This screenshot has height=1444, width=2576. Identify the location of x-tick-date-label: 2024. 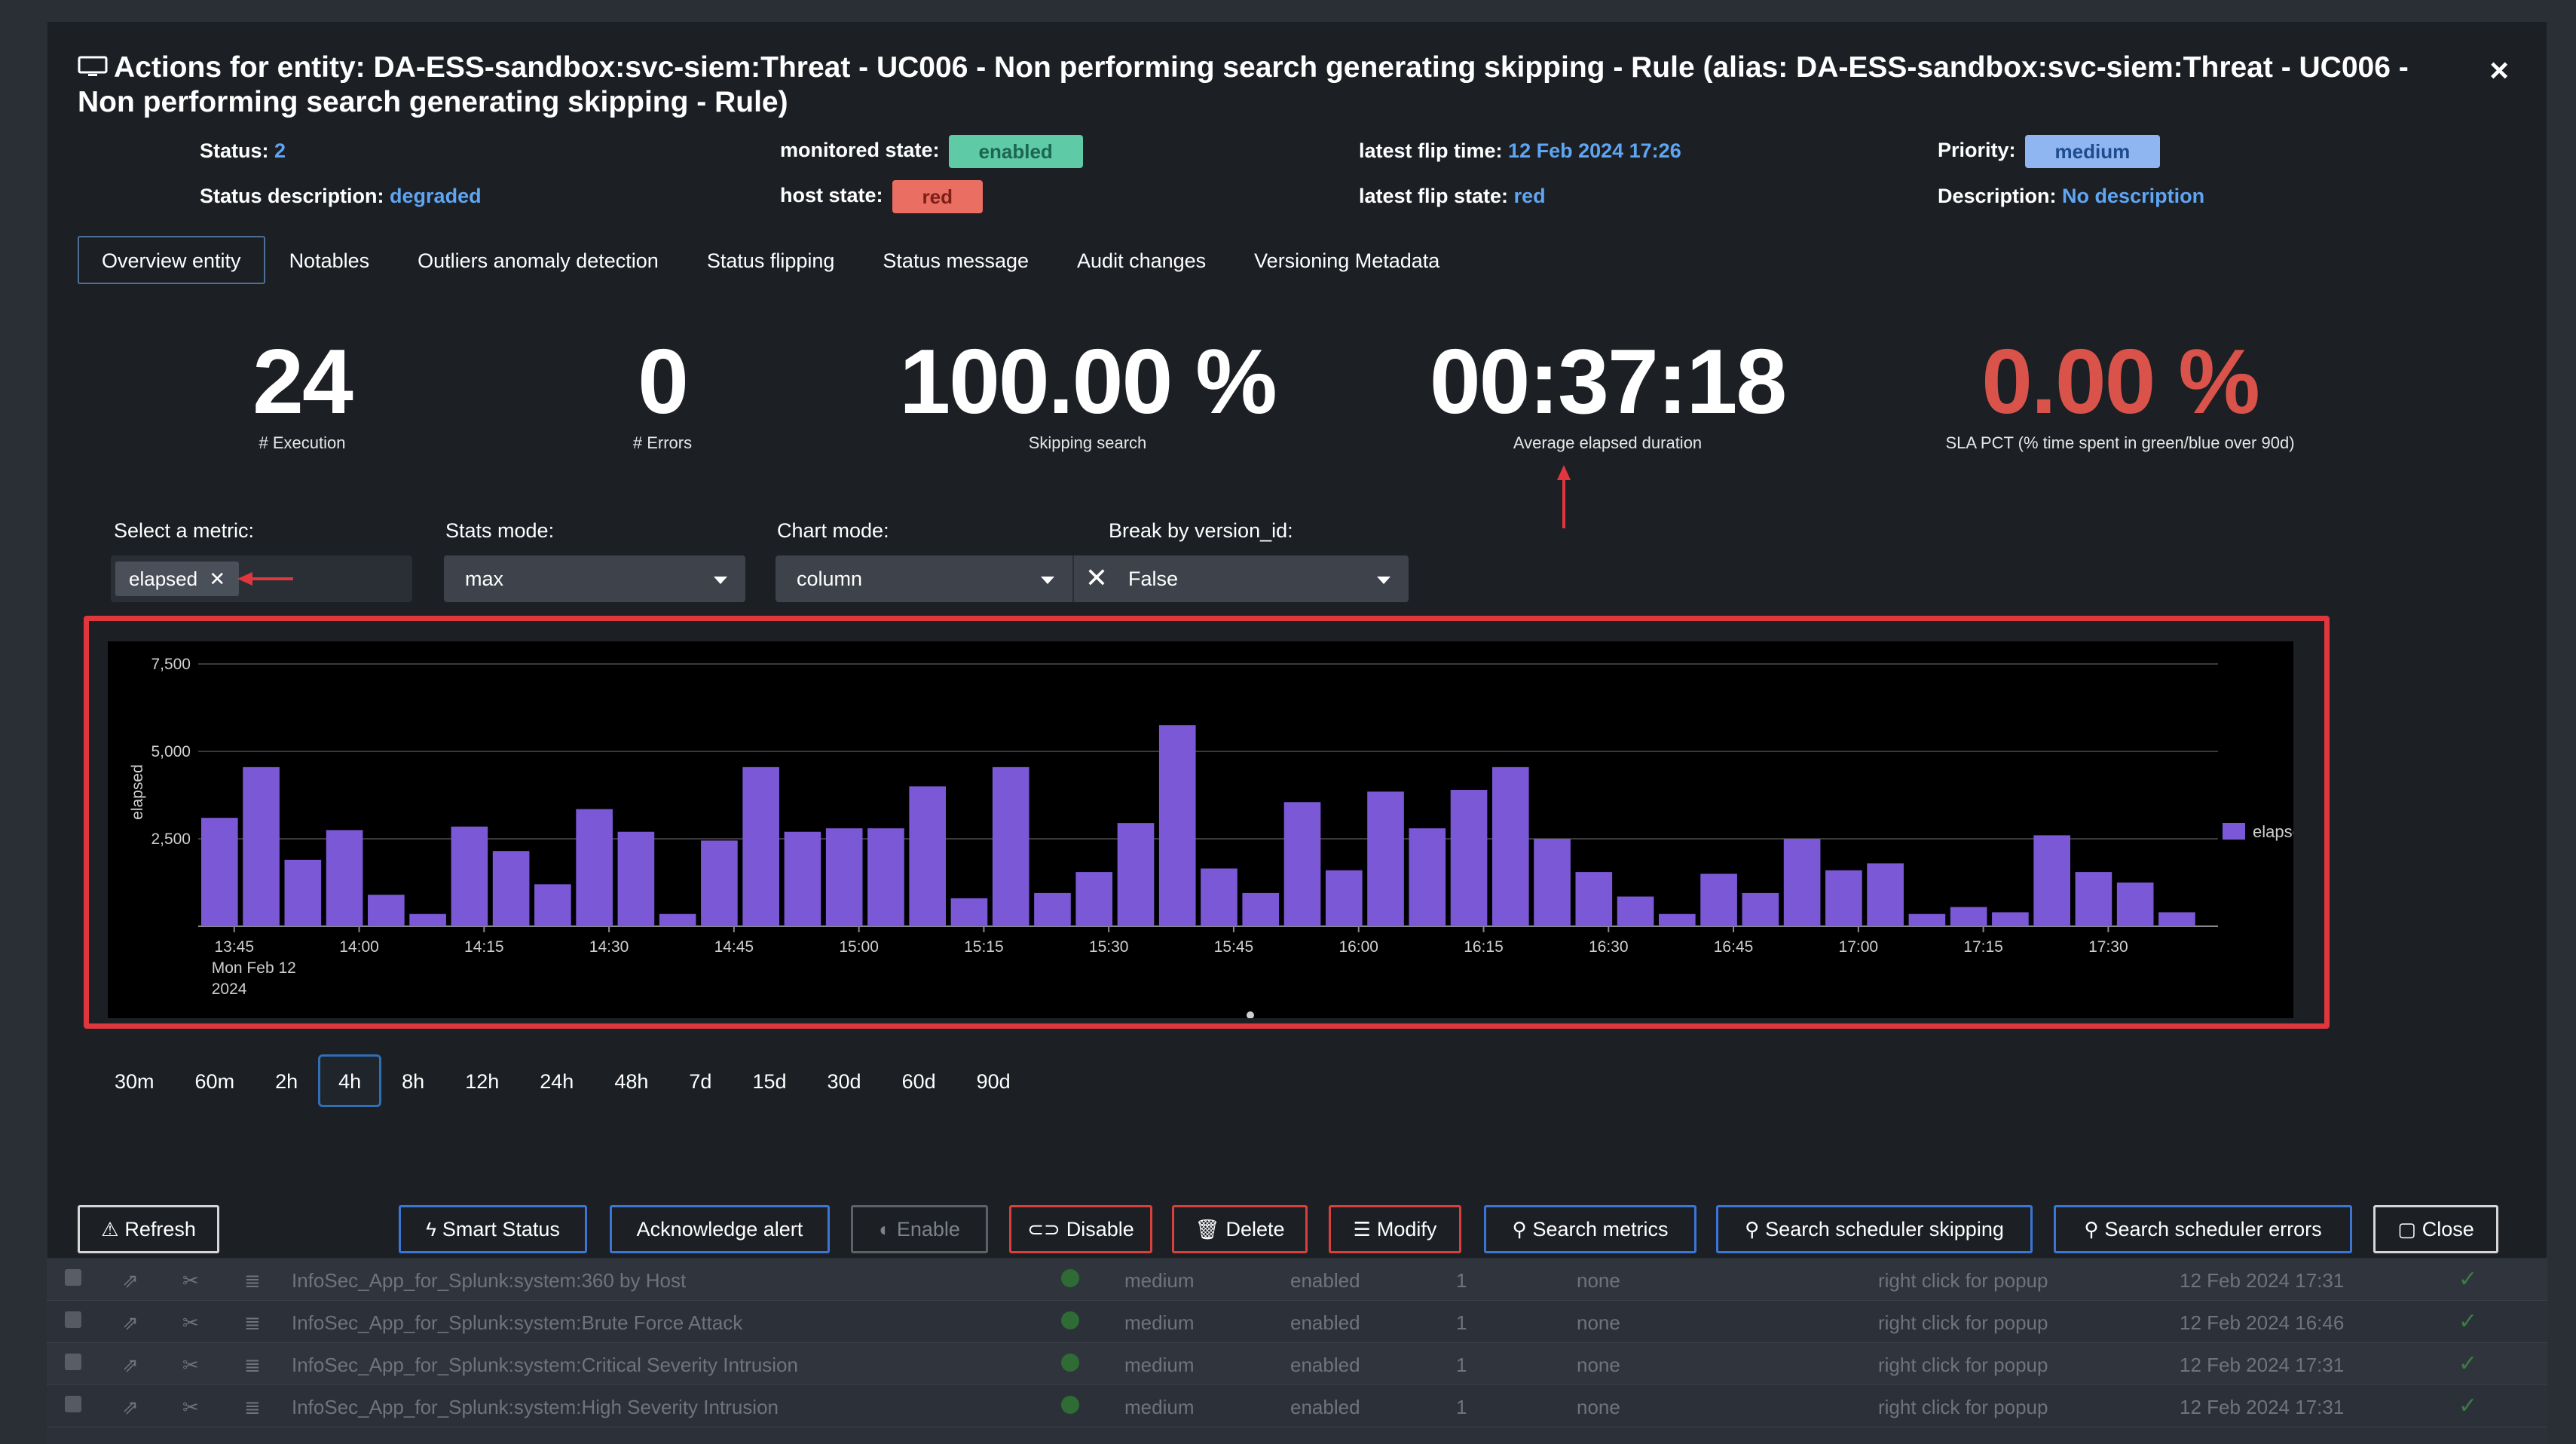
(229, 989).